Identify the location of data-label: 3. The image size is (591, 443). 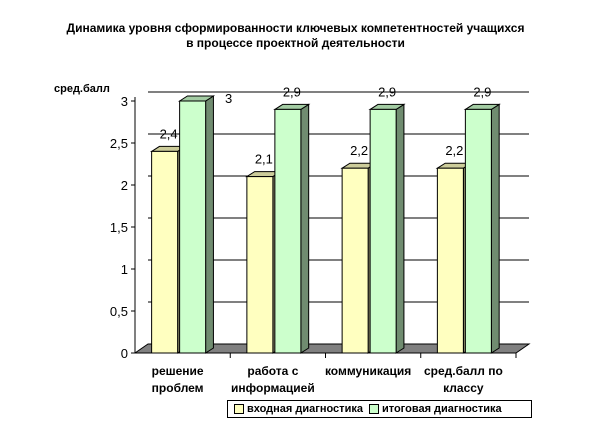
(228, 98).